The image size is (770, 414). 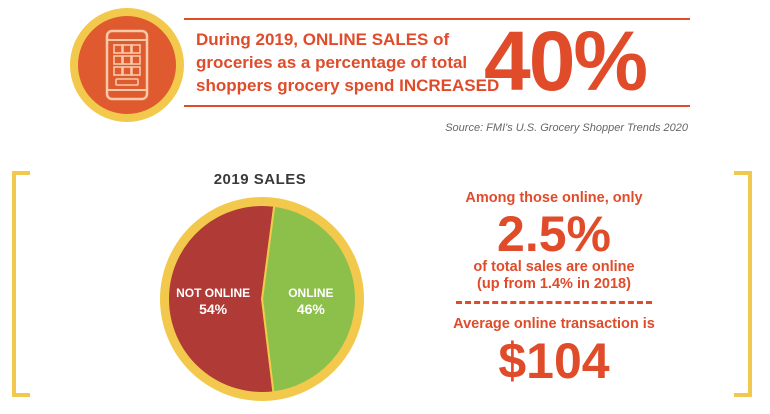 What do you see at coordinates (213, 293) in the screenshot?
I see `pie-label: NOT ONLINE` at bounding box center [213, 293].